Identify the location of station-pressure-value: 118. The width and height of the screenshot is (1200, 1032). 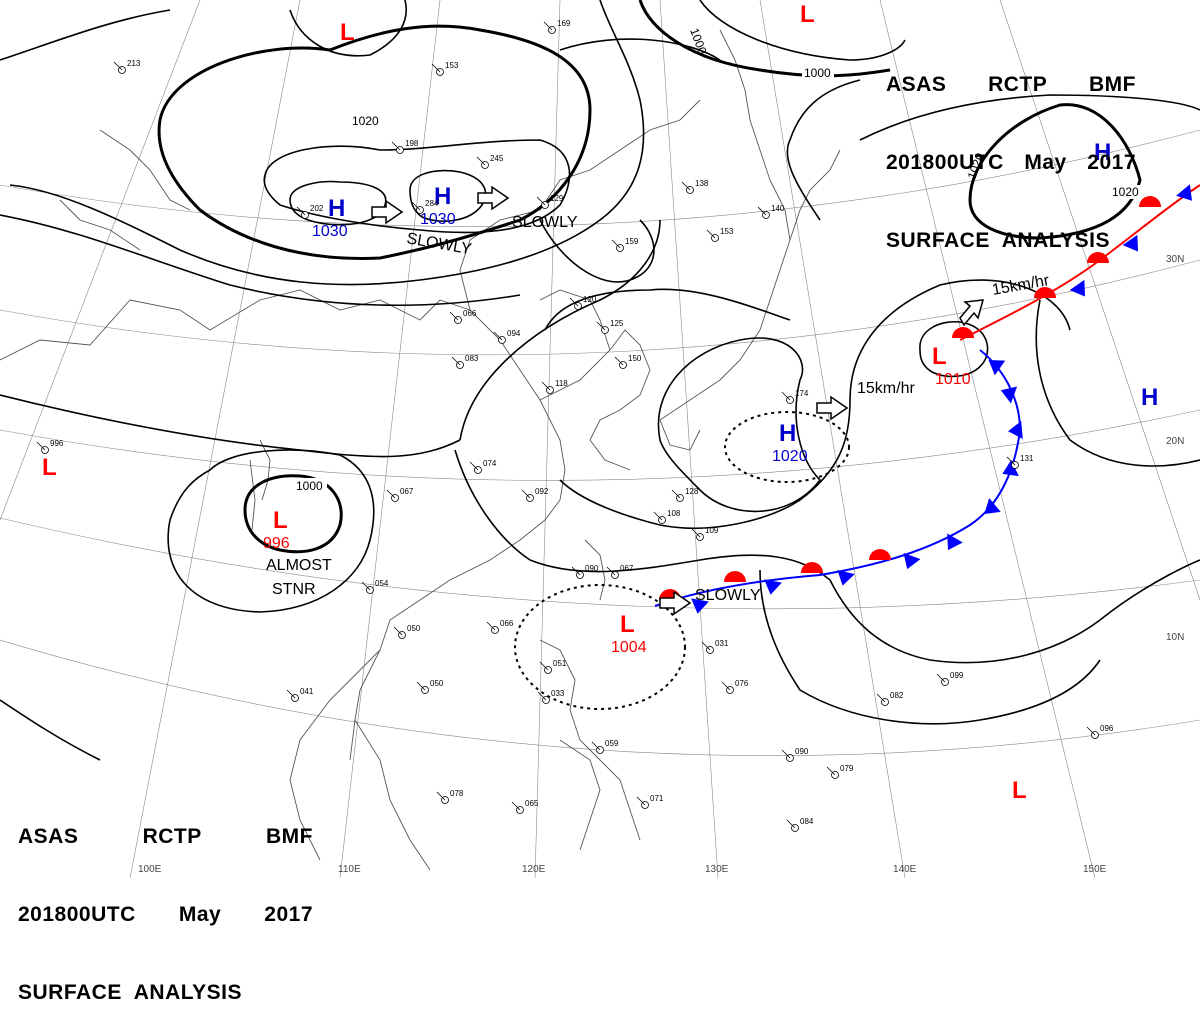
(561, 383).